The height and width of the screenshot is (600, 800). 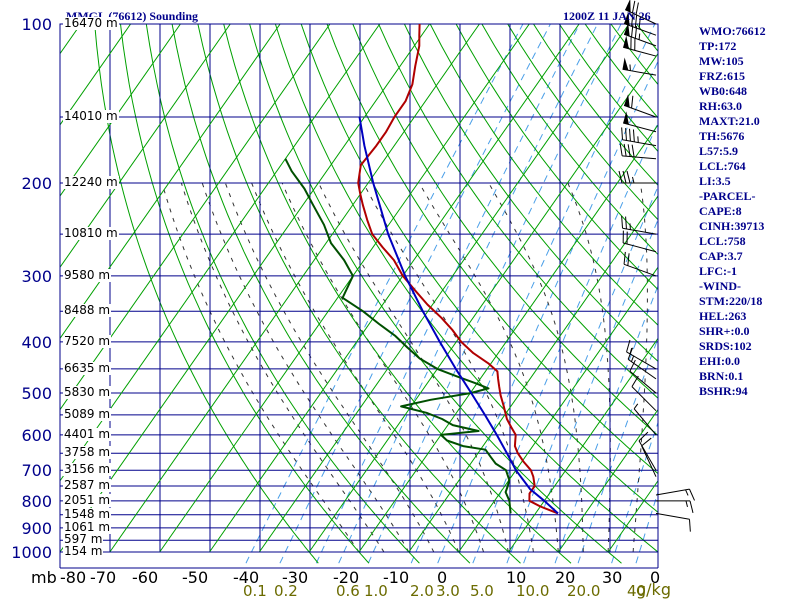 What do you see at coordinates (286, 591) in the screenshot?
I see `mixing-ratio-label: 0.2` at bounding box center [286, 591].